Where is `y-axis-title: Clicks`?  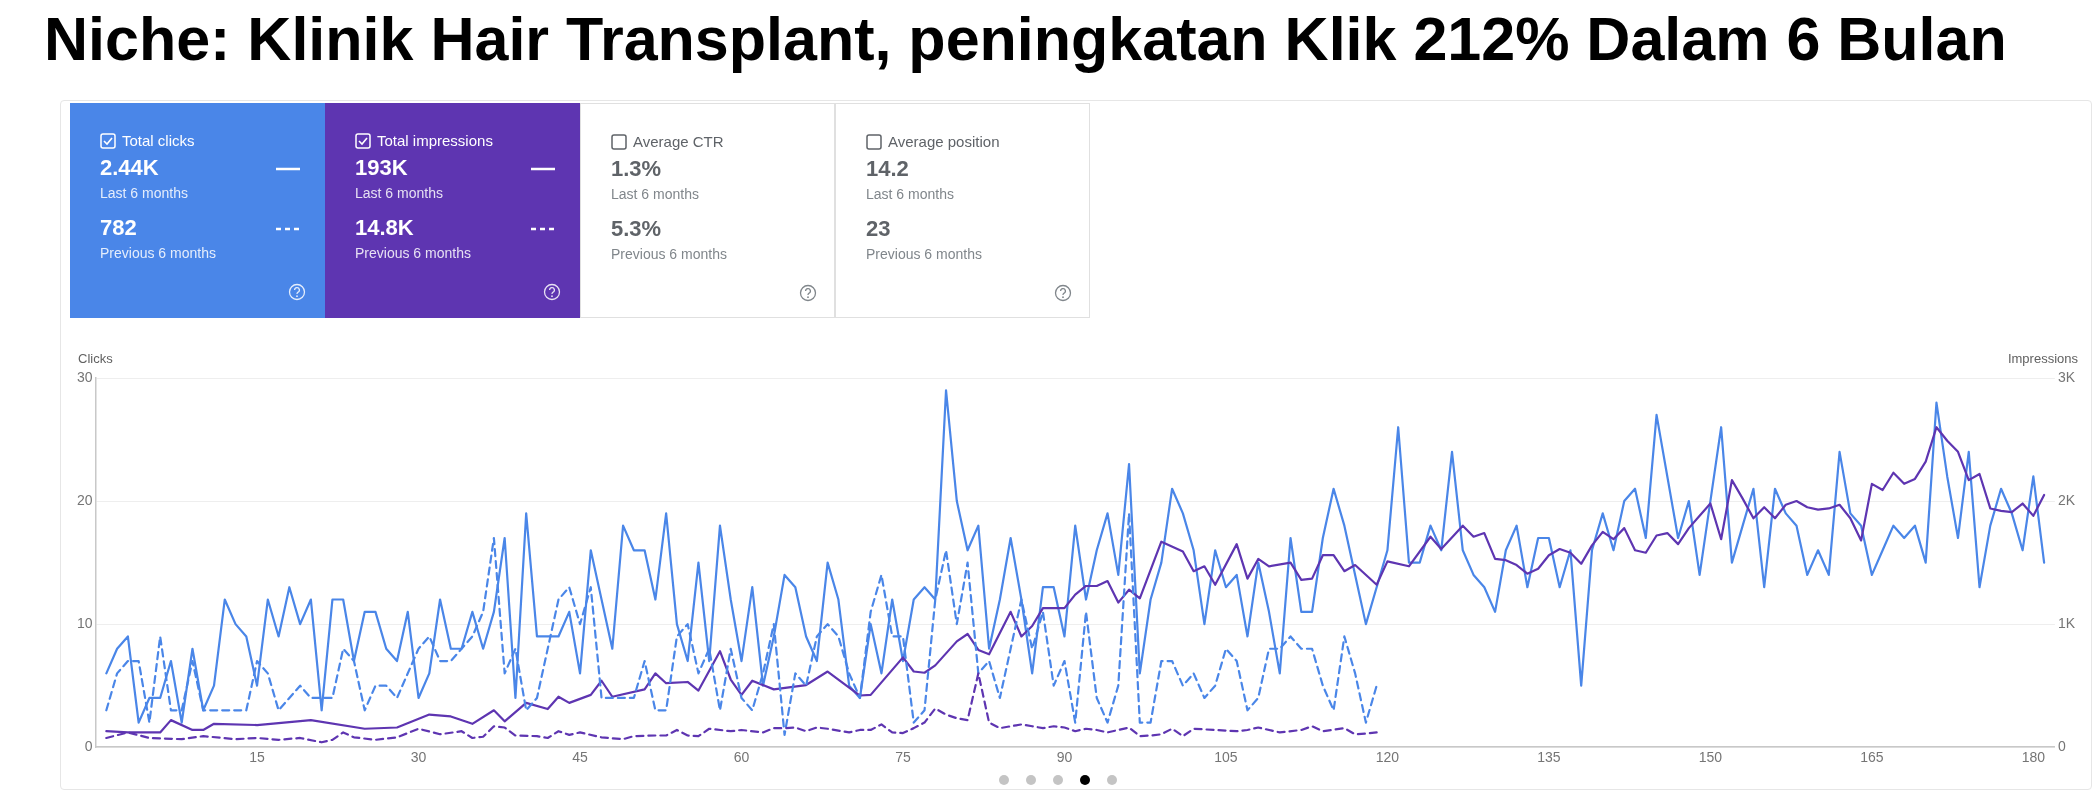
y-axis-title: Clicks is located at coordinates (96, 359).